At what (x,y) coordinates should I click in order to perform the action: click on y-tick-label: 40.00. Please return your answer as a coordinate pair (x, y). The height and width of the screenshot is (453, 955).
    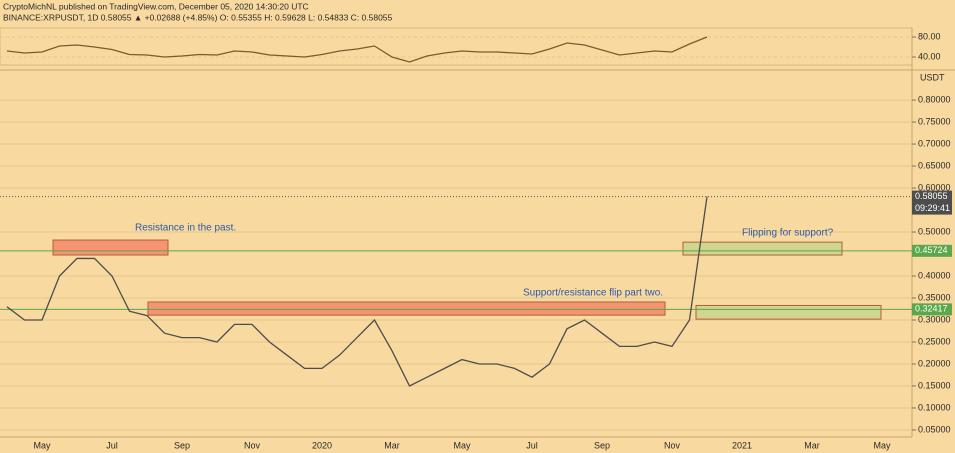
    Looking at the image, I should click on (929, 56).